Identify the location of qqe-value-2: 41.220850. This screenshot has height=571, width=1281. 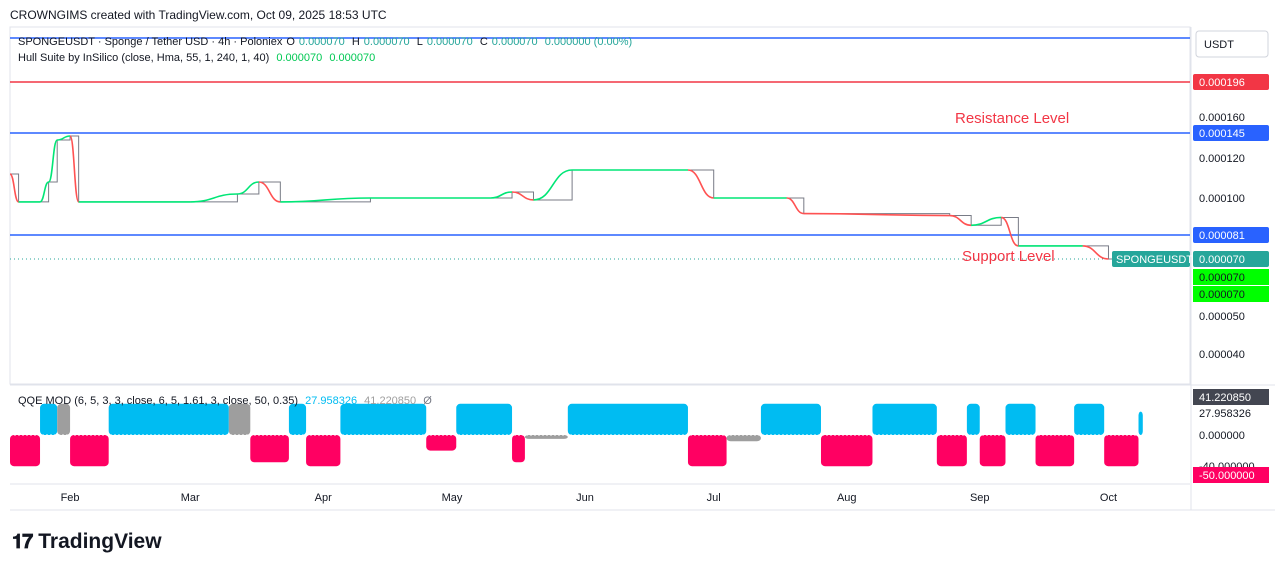
(390, 401).